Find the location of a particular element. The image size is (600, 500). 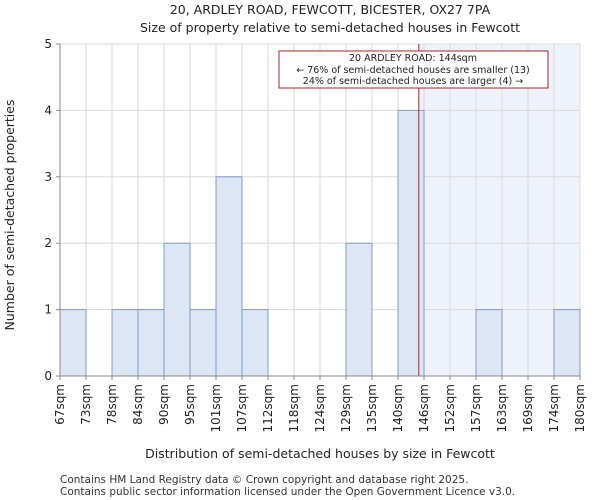

y-tick-label: 5 is located at coordinates (48, 44).